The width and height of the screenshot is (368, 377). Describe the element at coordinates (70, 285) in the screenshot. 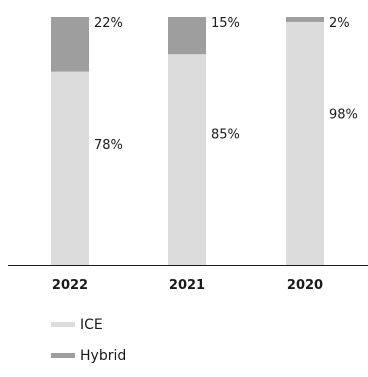

I see `x-tick-label-2022: 2022` at that location.